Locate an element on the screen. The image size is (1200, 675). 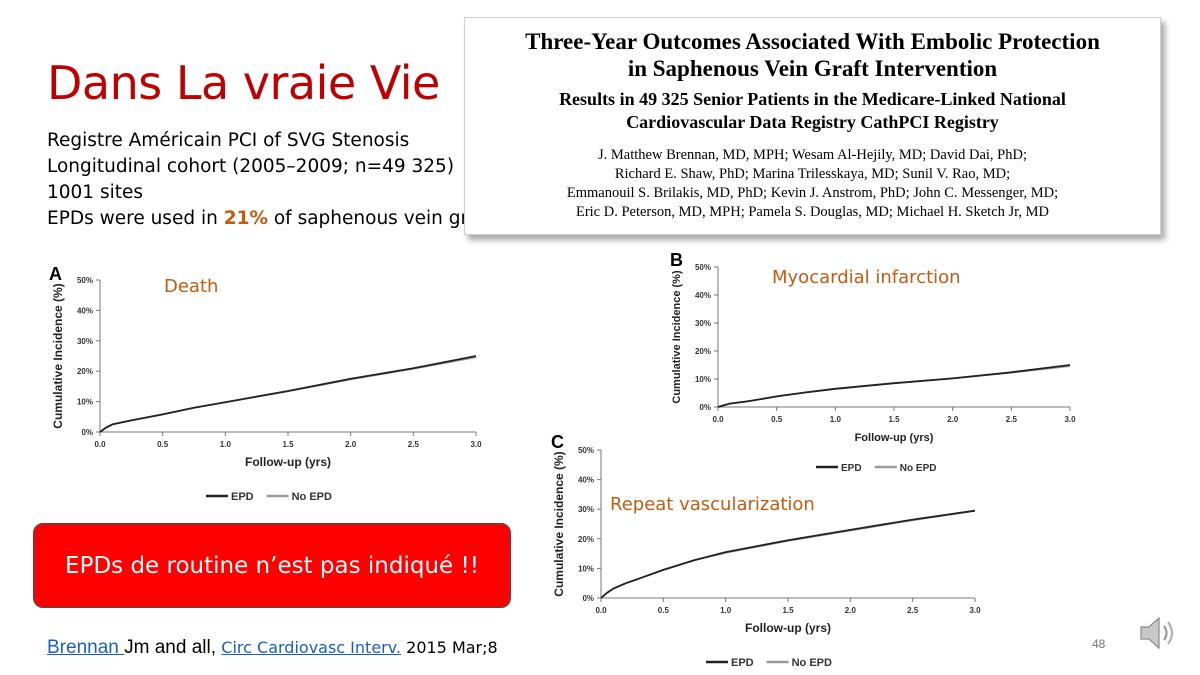
citation-date: 2015 Mar;8 is located at coordinates (449, 647).